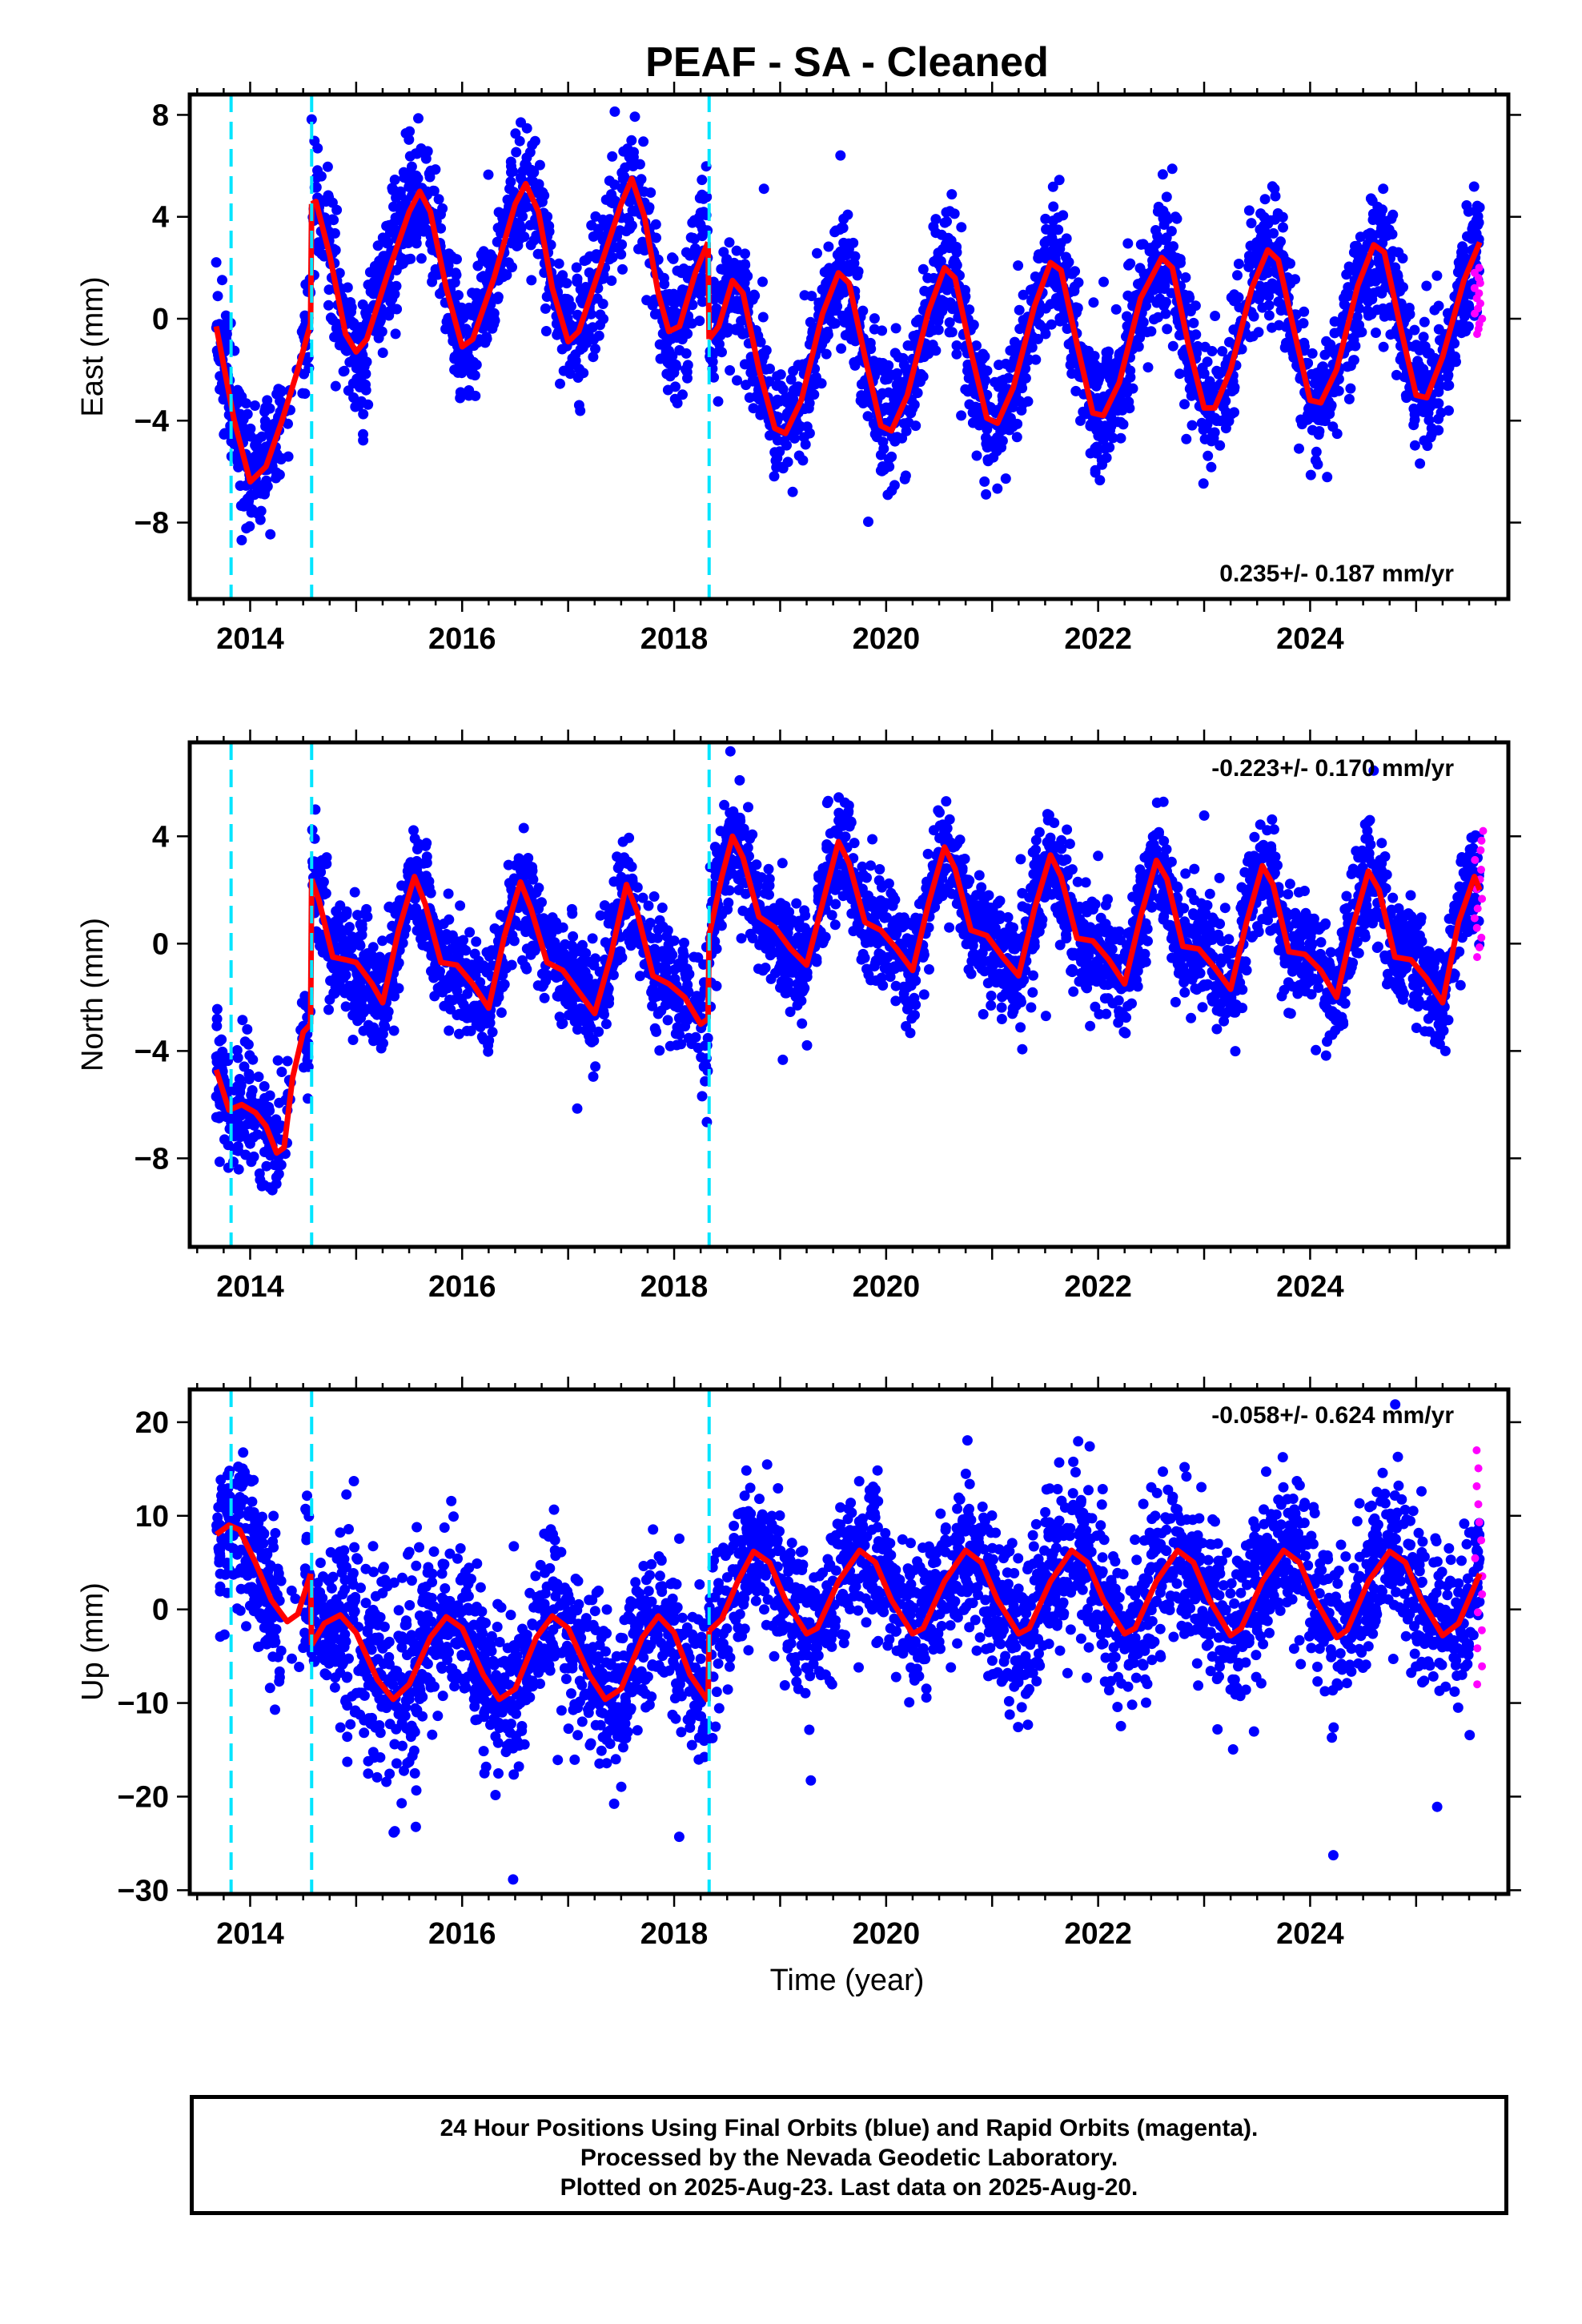  I want to click on up-xtick-label: 2018, so click(674, 1934).